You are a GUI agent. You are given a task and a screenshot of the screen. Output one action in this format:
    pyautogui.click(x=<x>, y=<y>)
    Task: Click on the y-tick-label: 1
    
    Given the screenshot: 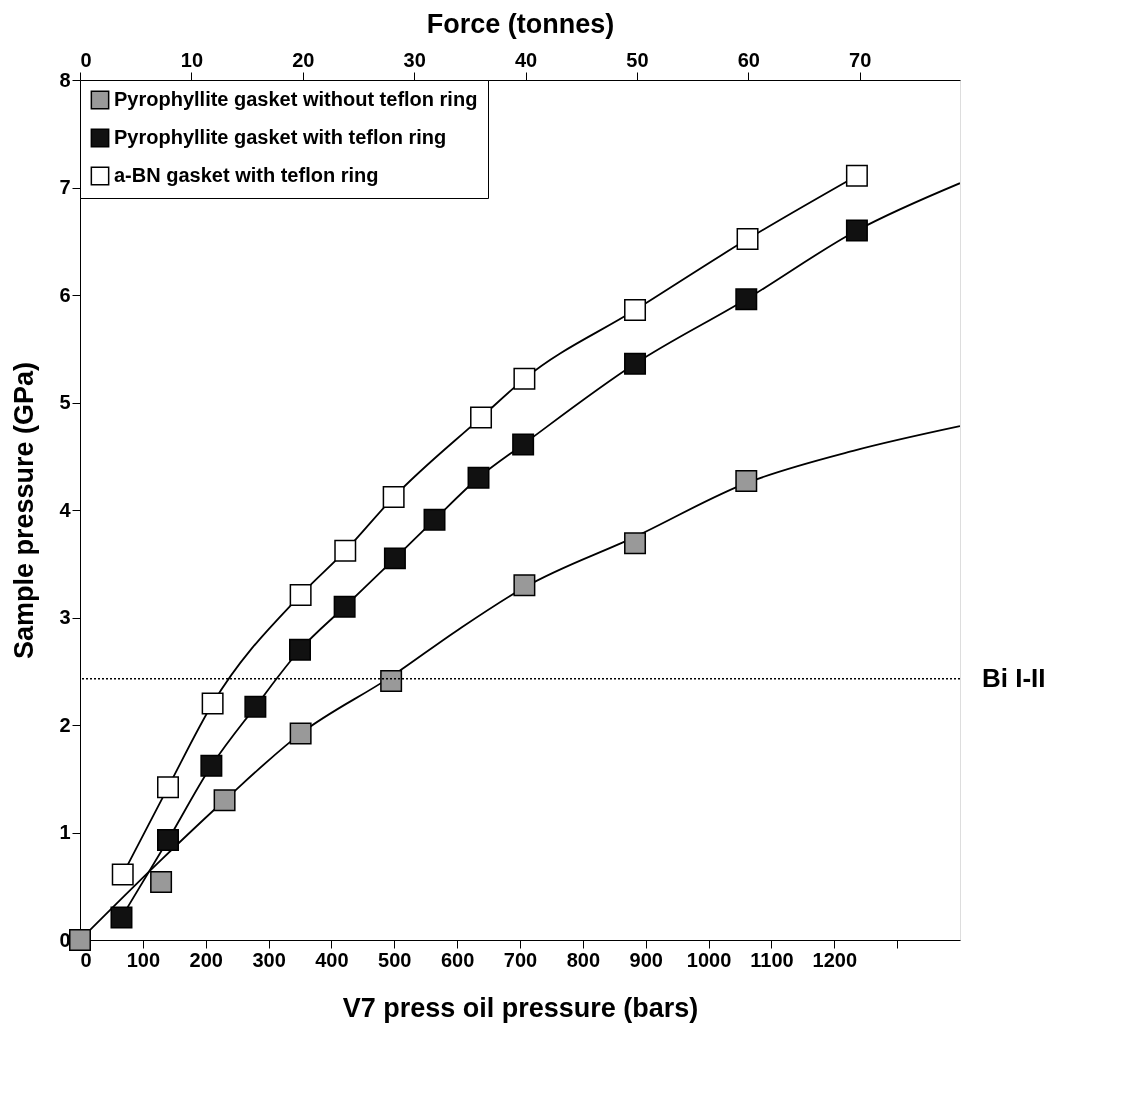 What is the action you would take?
    pyautogui.click(x=65, y=832)
    